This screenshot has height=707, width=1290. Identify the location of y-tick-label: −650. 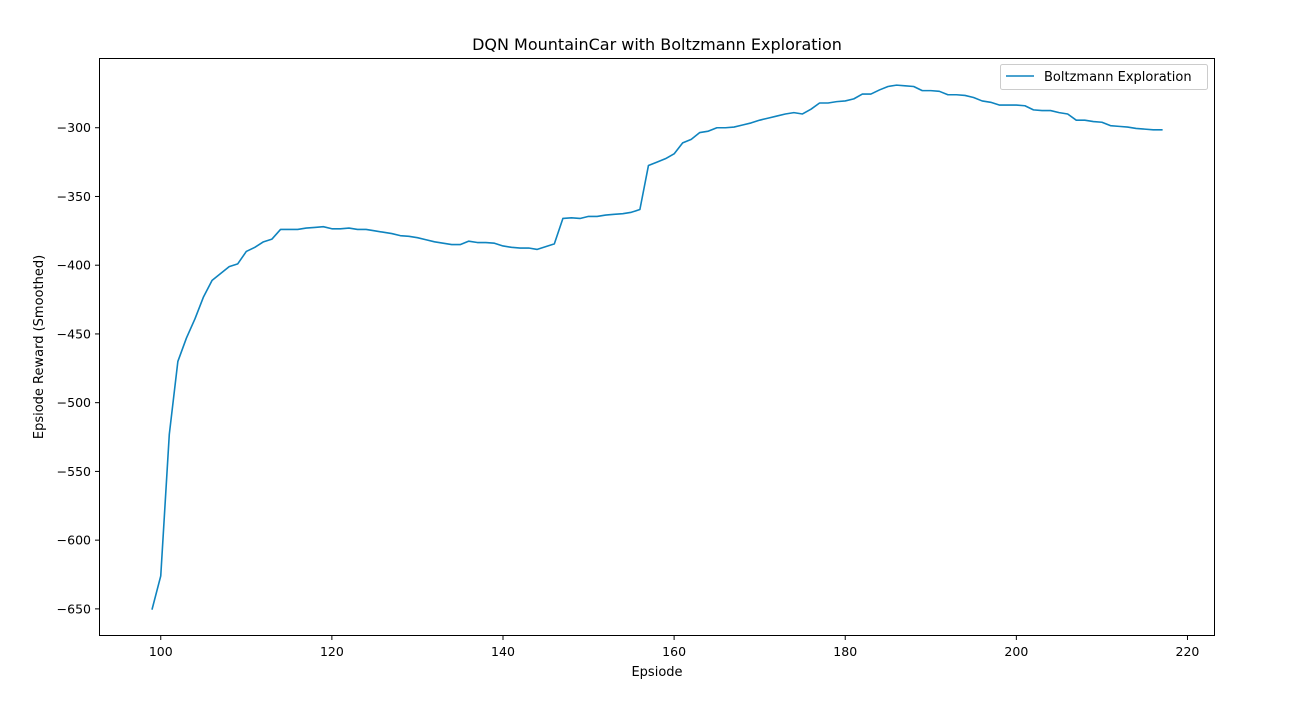
(74, 608).